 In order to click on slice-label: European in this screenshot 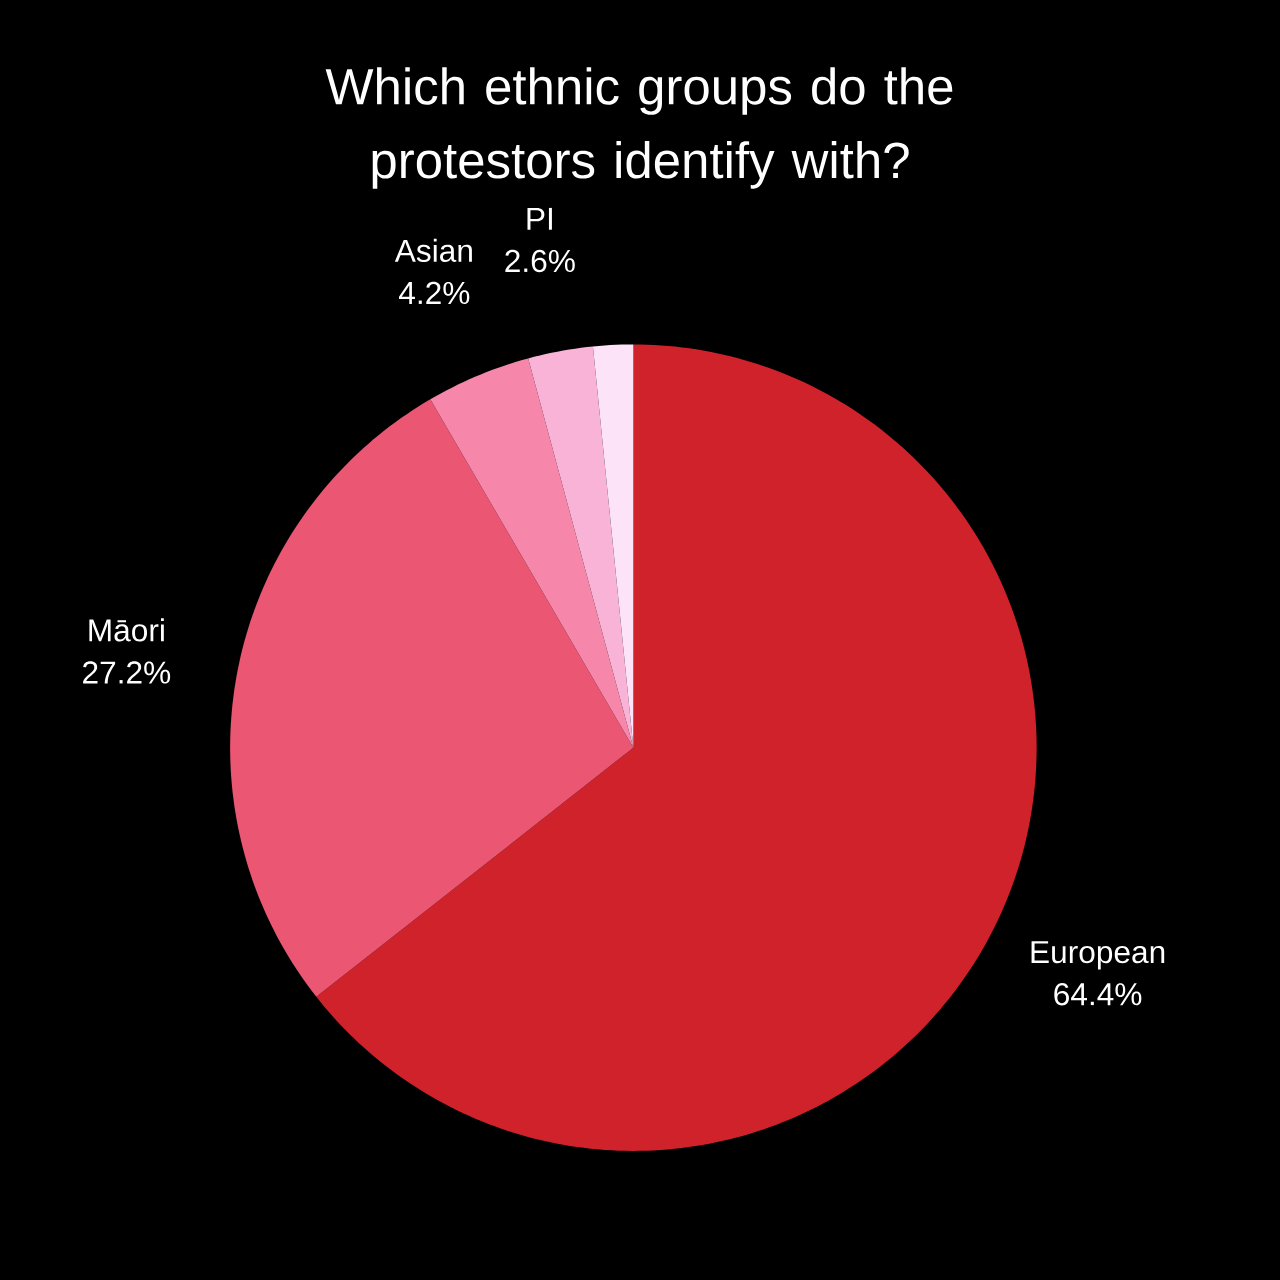, I will do `click(1098, 955)`.